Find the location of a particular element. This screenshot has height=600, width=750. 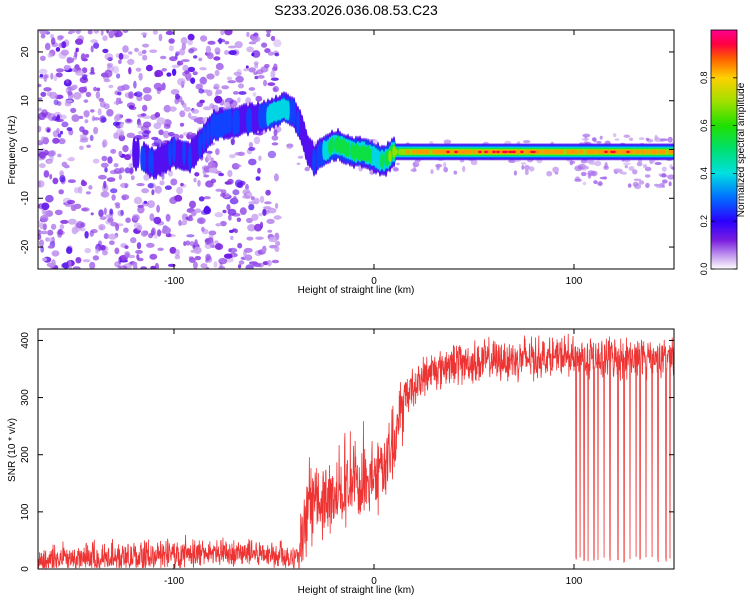

colorbar-tick-label: 0.6 is located at coordinates (704, 125).